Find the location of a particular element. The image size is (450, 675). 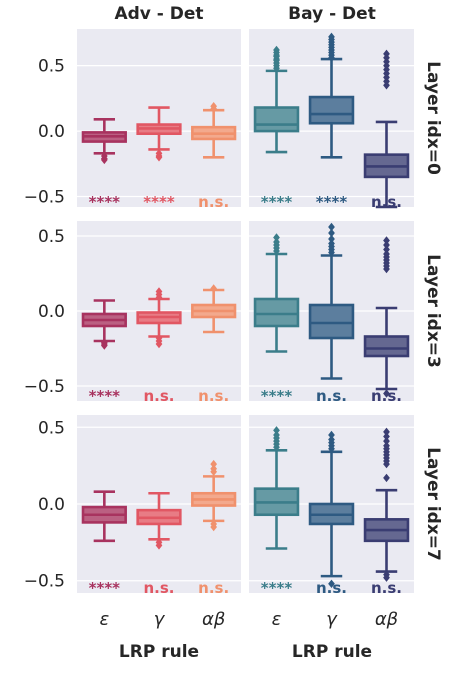

column-title-adv-det: Adv - Det is located at coordinates (158, 14).